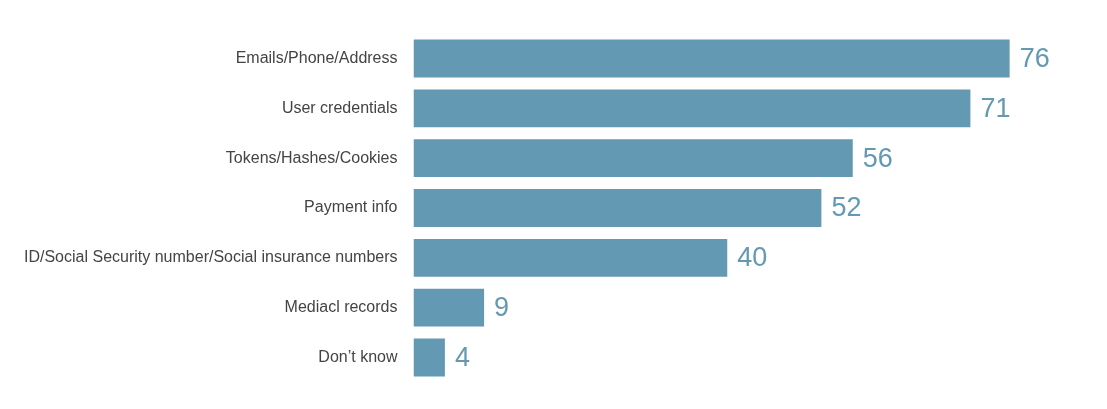 The width and height of the screenshot is (1107, 409). What do you see at coordinates (502, 307) in the screenshot?
I see `data-label: 9` at bounding box center [502, 307].